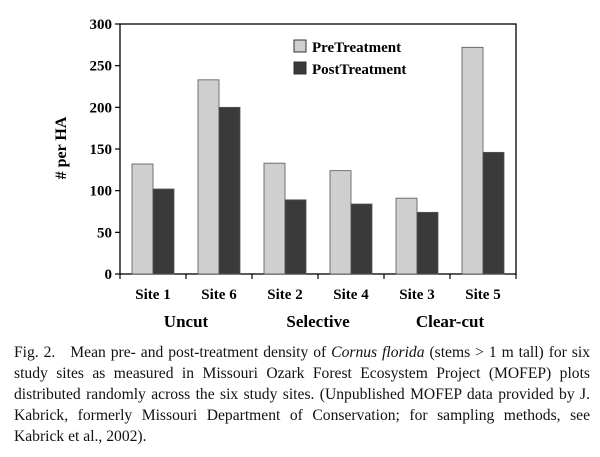  What do you see at coordinates (35, 352) in the screenshot?
I see `figure-number: Fig. 2.` at bounding box center [35, 352].